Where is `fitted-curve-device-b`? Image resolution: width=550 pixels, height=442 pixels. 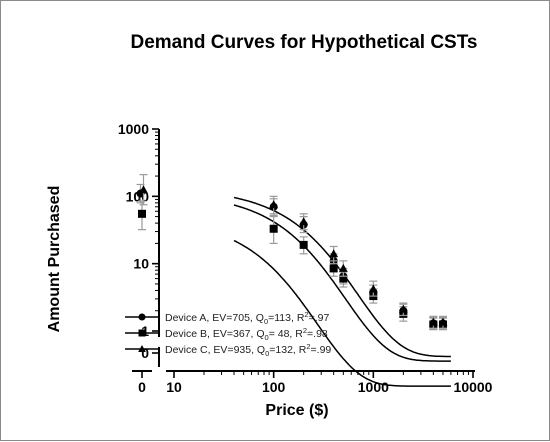 fitted-curve-device-b is located at coordinates (342, 313).